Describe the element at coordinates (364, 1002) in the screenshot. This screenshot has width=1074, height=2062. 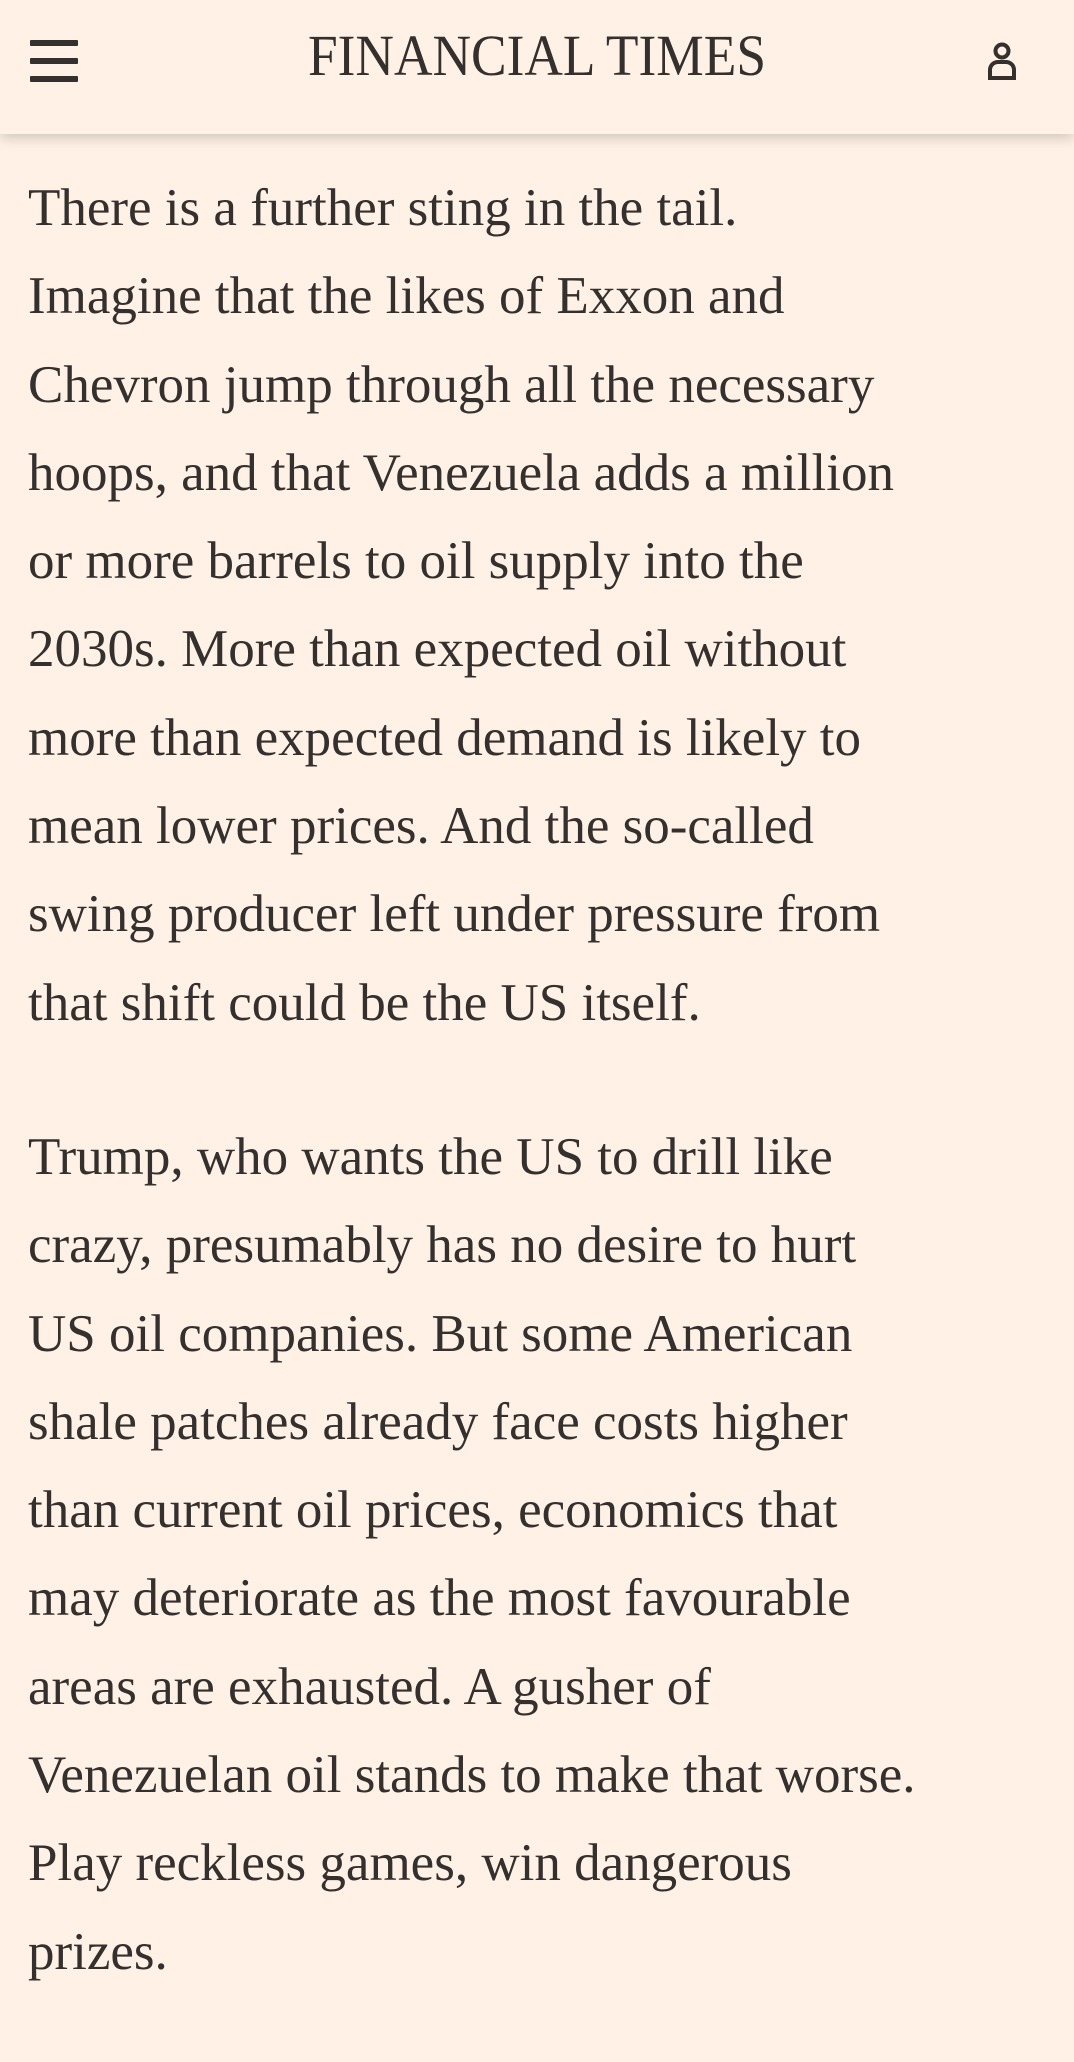
I see `text-line: that shift could be the US itself.` at that location.